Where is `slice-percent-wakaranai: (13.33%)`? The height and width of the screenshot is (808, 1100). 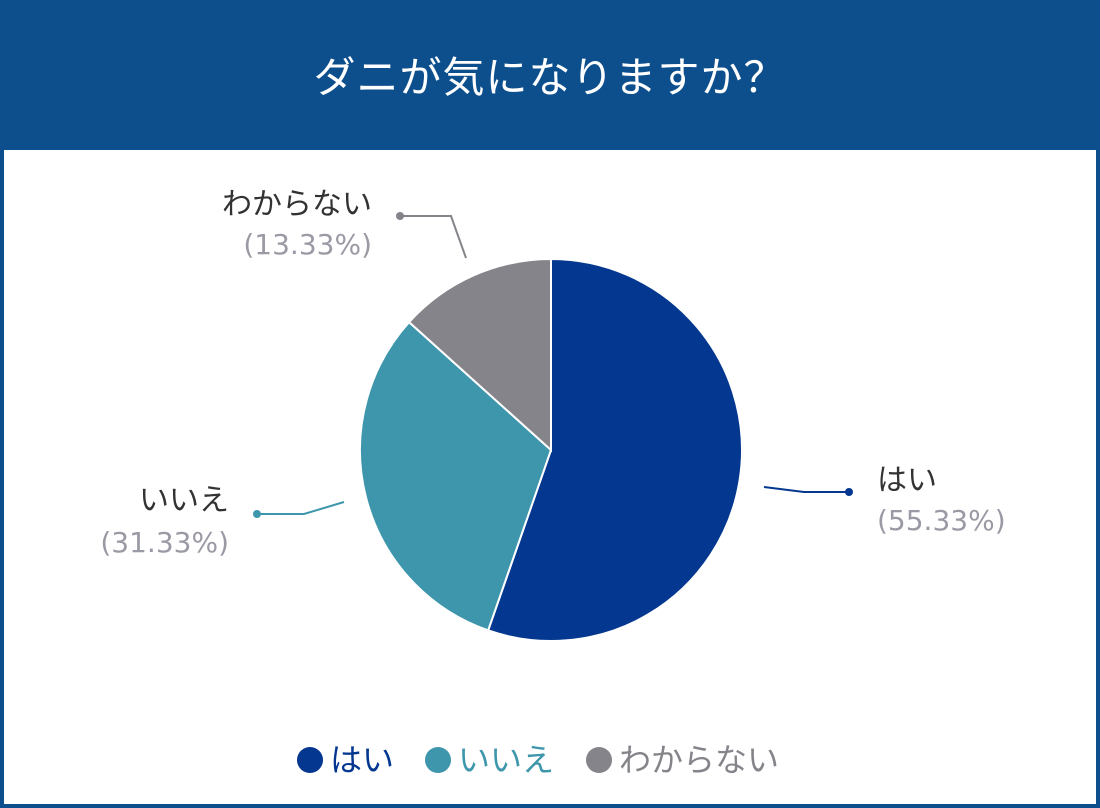
slice-percent-wakaranai: (13.33%) is located at coordinates (307, 244).